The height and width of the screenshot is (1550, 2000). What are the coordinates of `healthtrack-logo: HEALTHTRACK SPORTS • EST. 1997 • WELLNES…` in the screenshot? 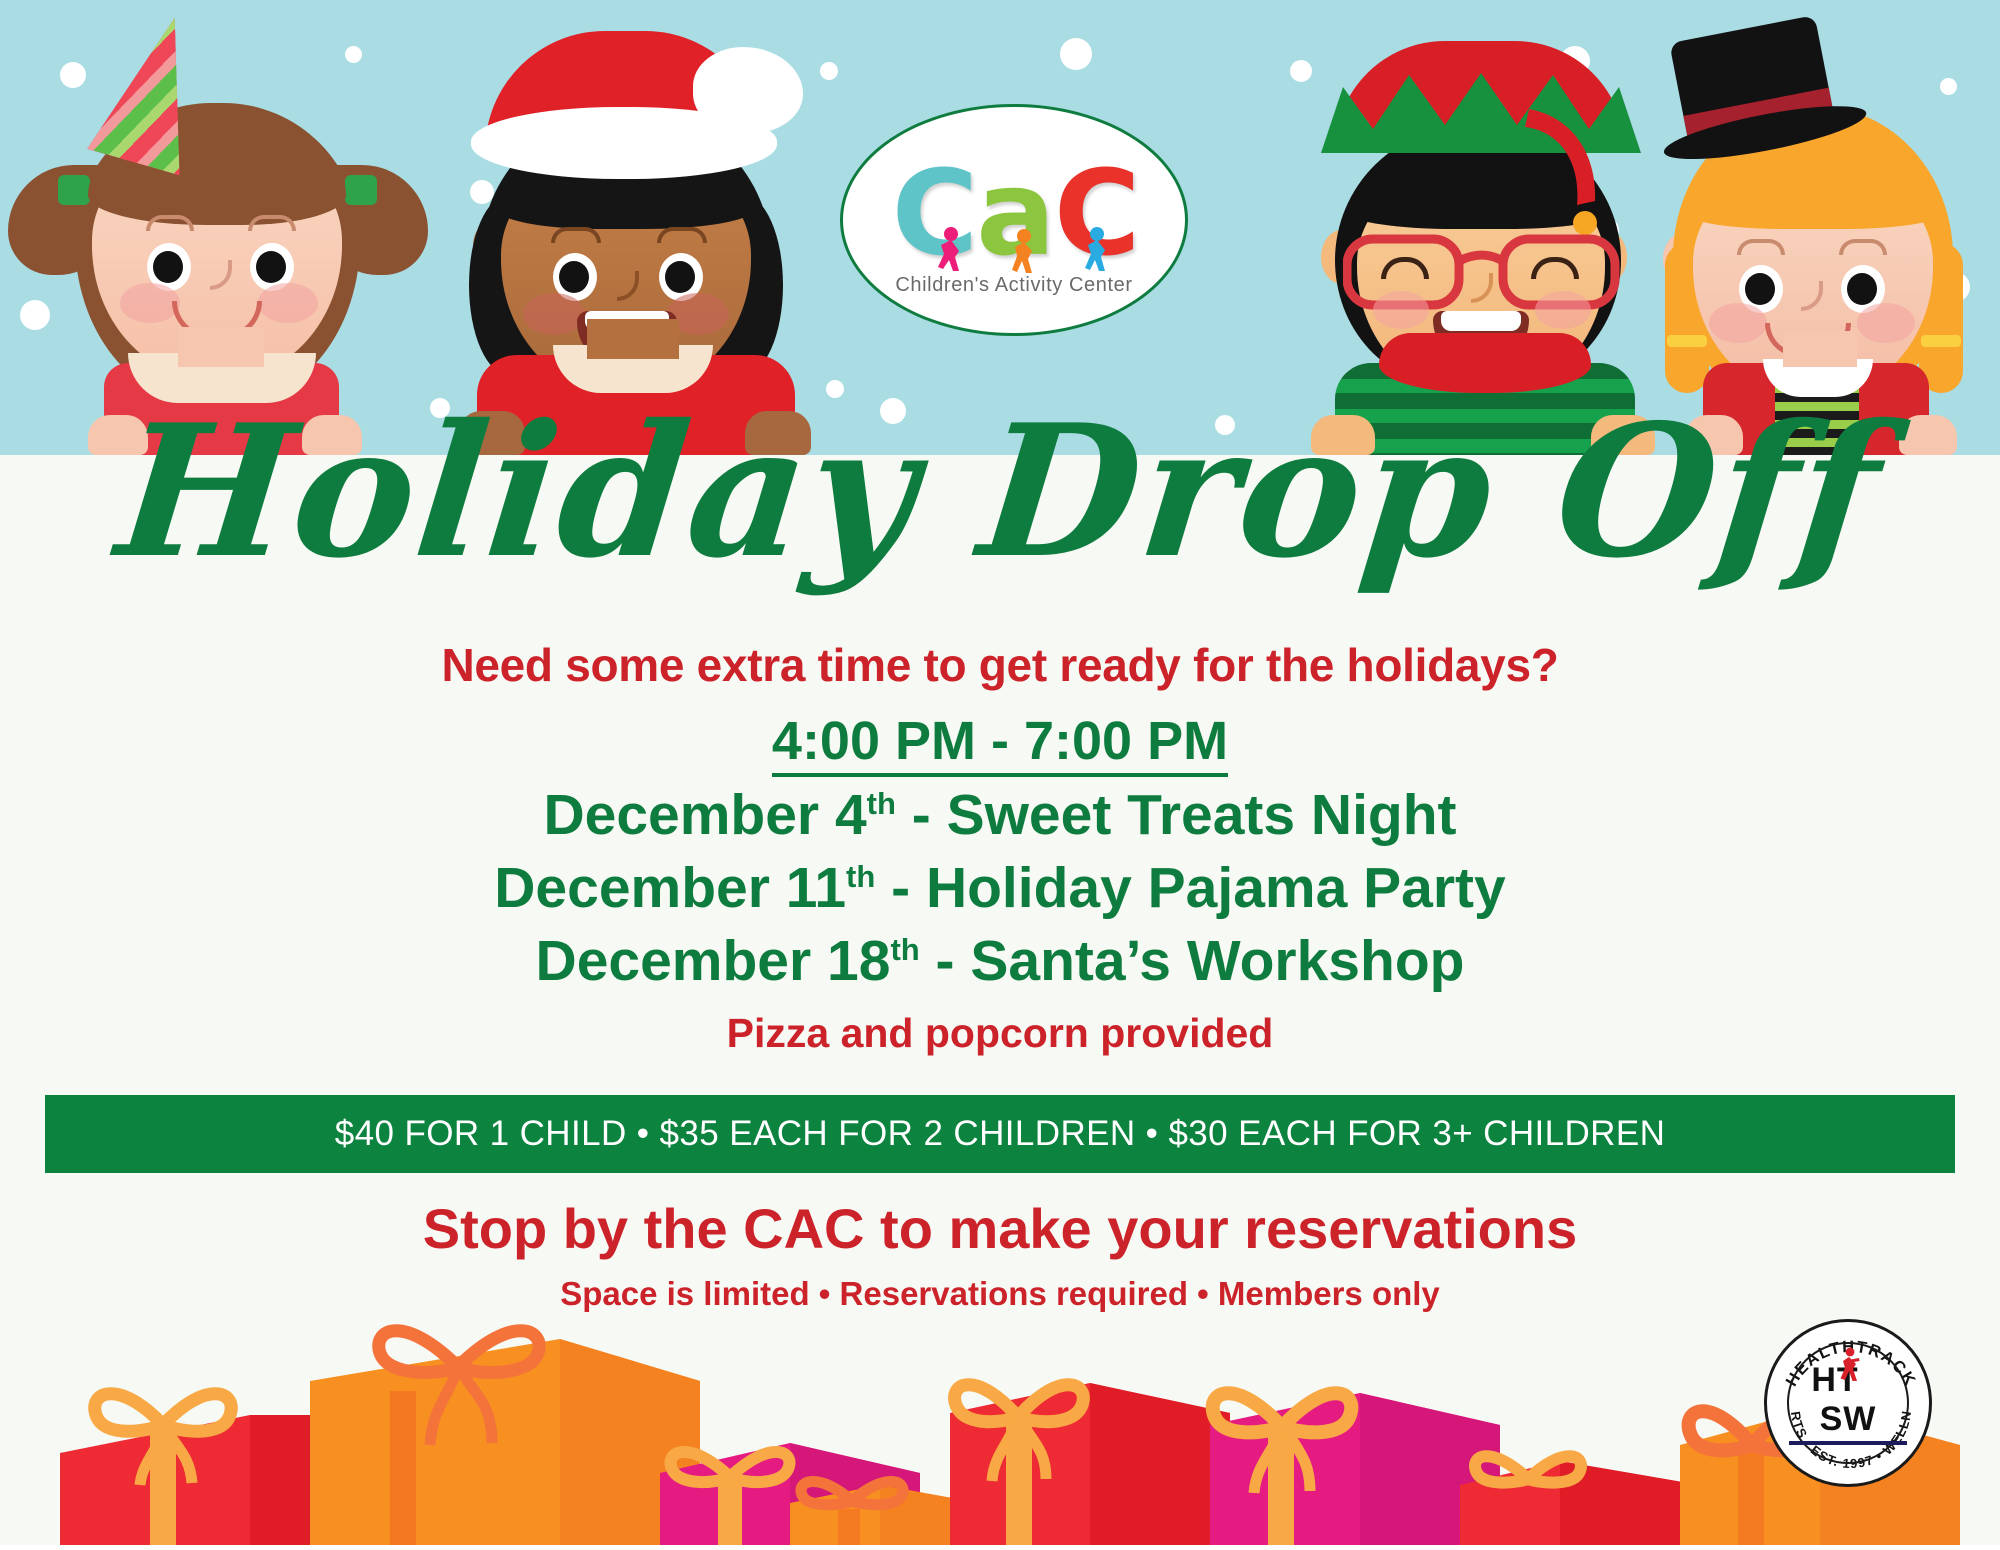 It's located at (1848, 1403).